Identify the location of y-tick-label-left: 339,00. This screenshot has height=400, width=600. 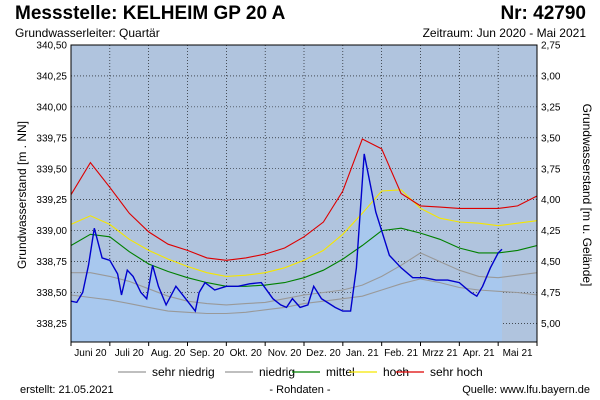
(51, 231).